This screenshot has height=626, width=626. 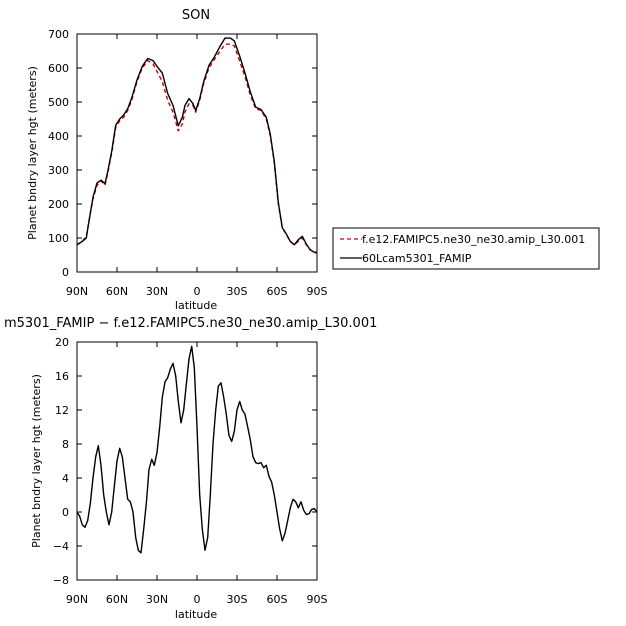 I want to click on y-tick-label: 16, so click(x=62, y=376).